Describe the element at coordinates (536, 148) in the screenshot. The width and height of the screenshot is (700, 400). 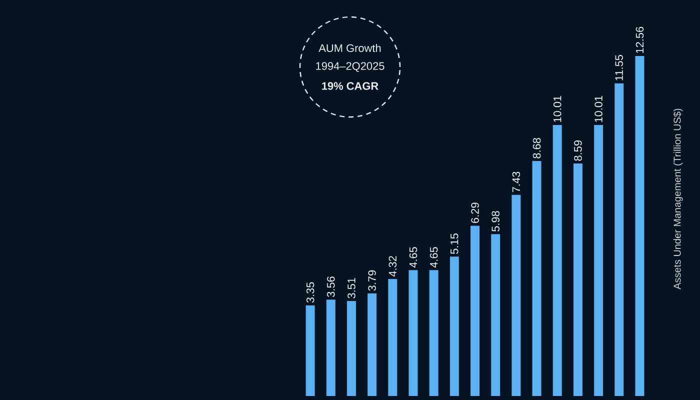
I see `data-label: 8.68` at that location.